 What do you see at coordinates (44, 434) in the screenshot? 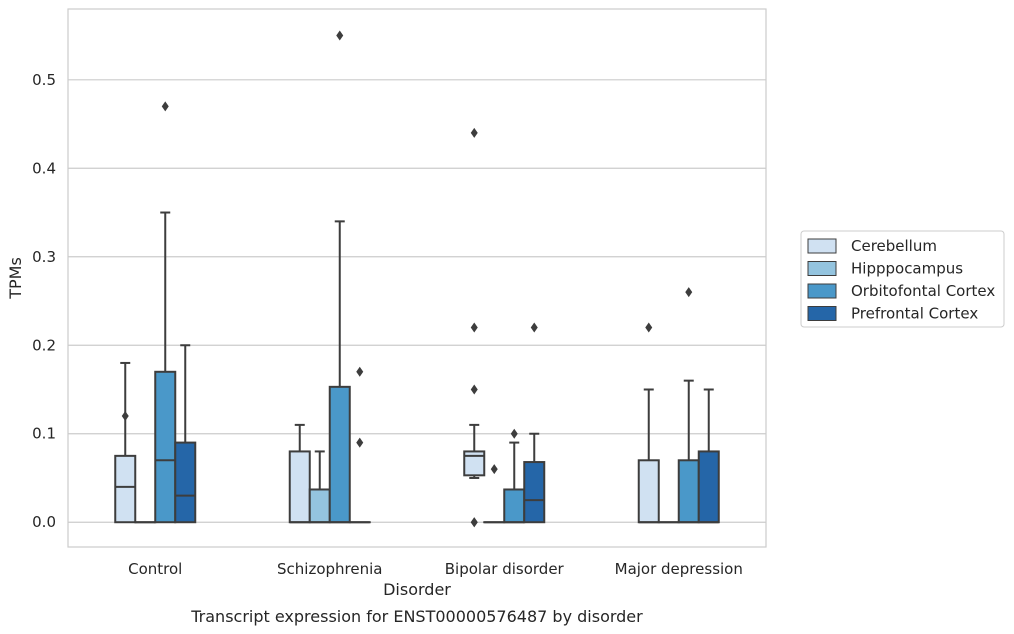
I see `y-tick-label: 0.1` at bounding box center [44, 434].